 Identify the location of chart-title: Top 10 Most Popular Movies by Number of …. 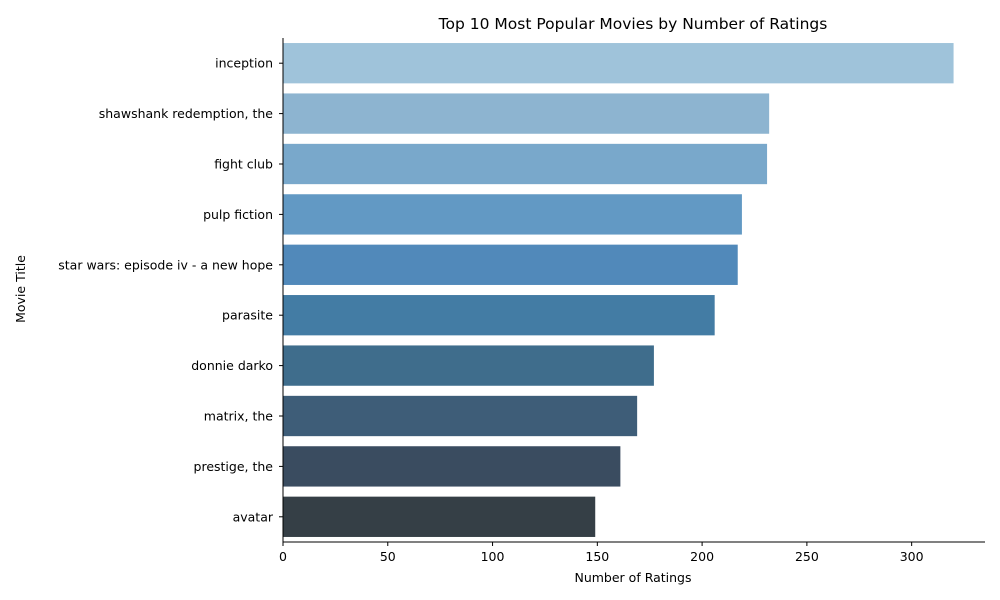
(633, 24).